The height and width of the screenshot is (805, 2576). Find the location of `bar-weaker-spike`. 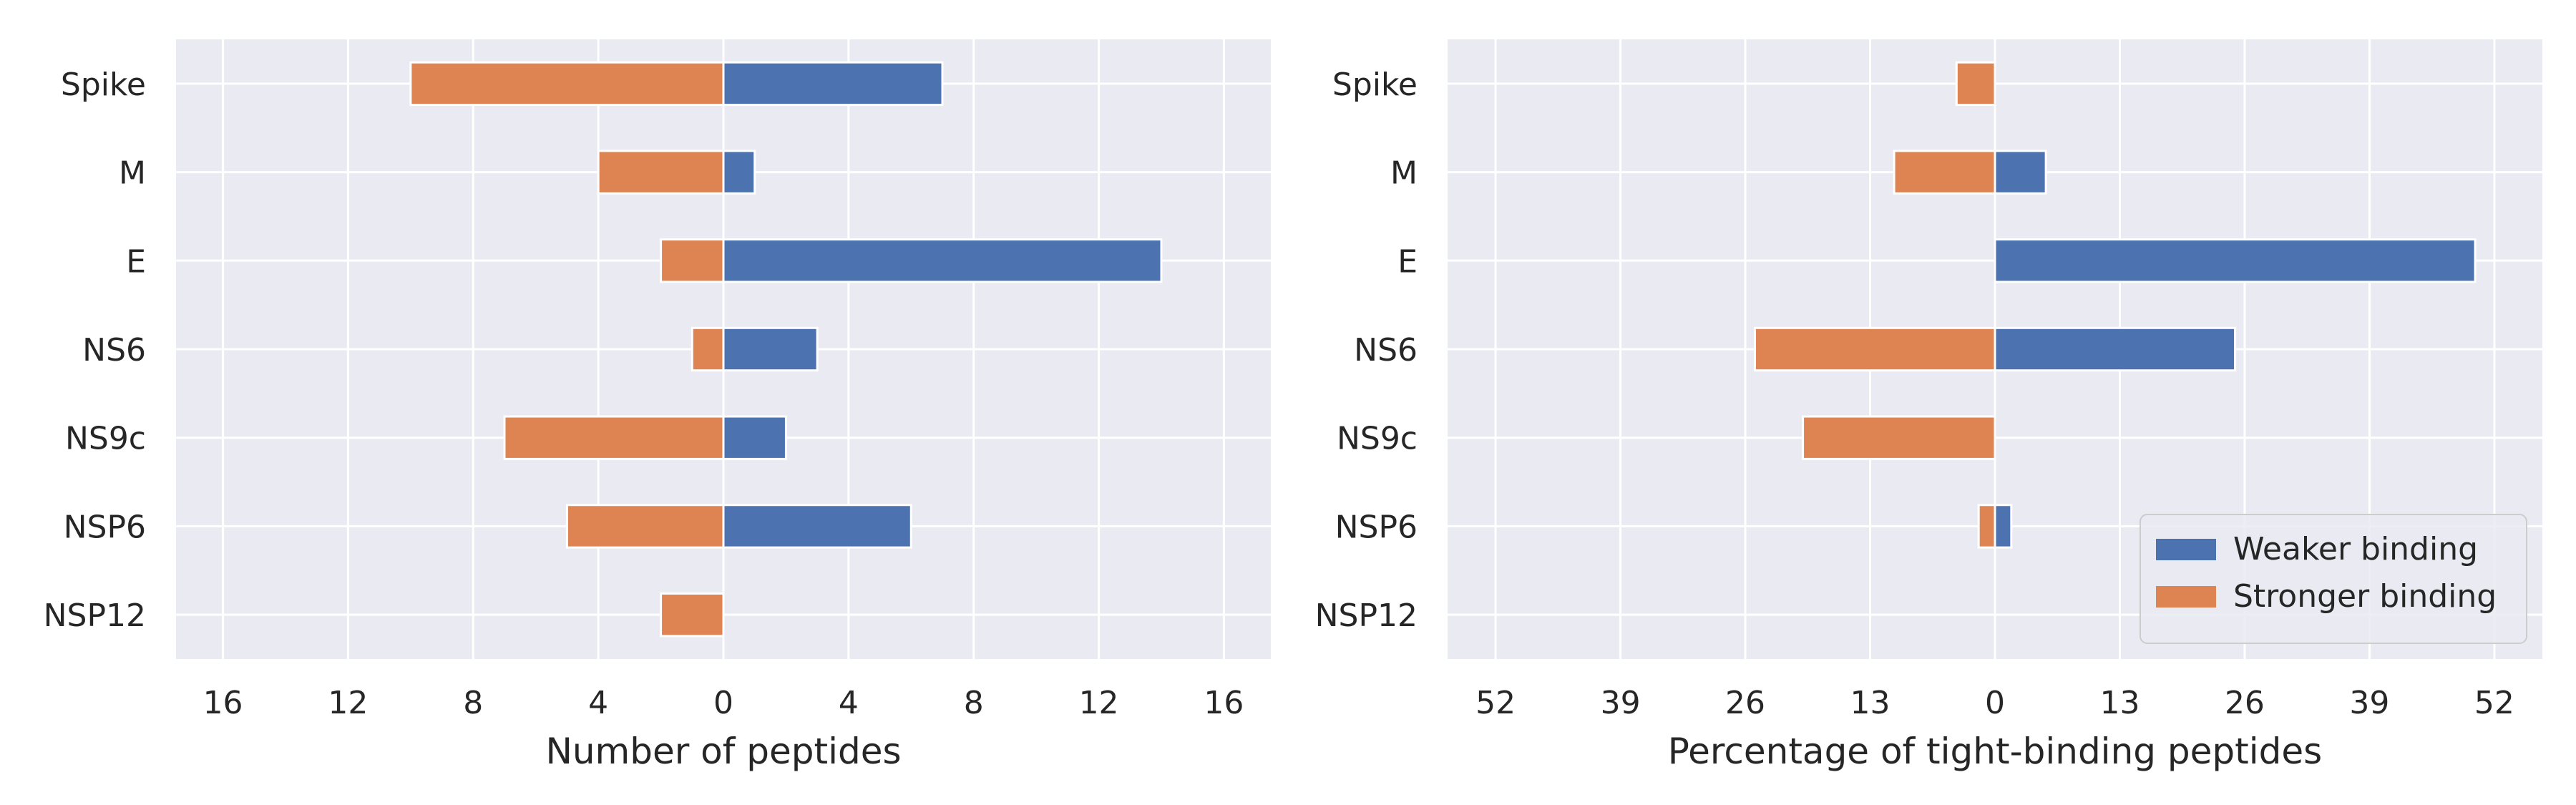

bar-weaker-spike is located at coordinates (833, 84).